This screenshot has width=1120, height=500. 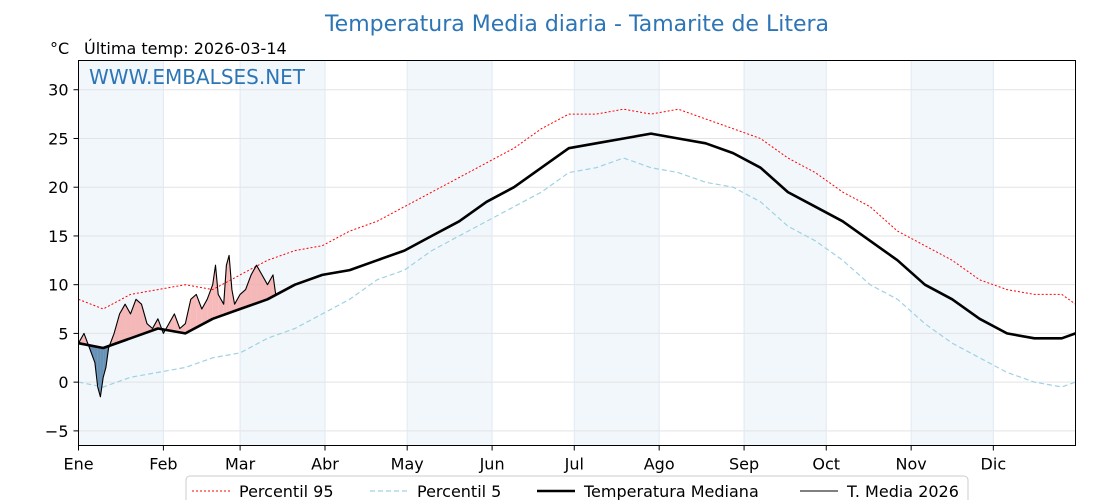 What do you see at coordinates (952, 253) in the screenshot?
I see `month-band-nov` at bounding box center [952, 253].